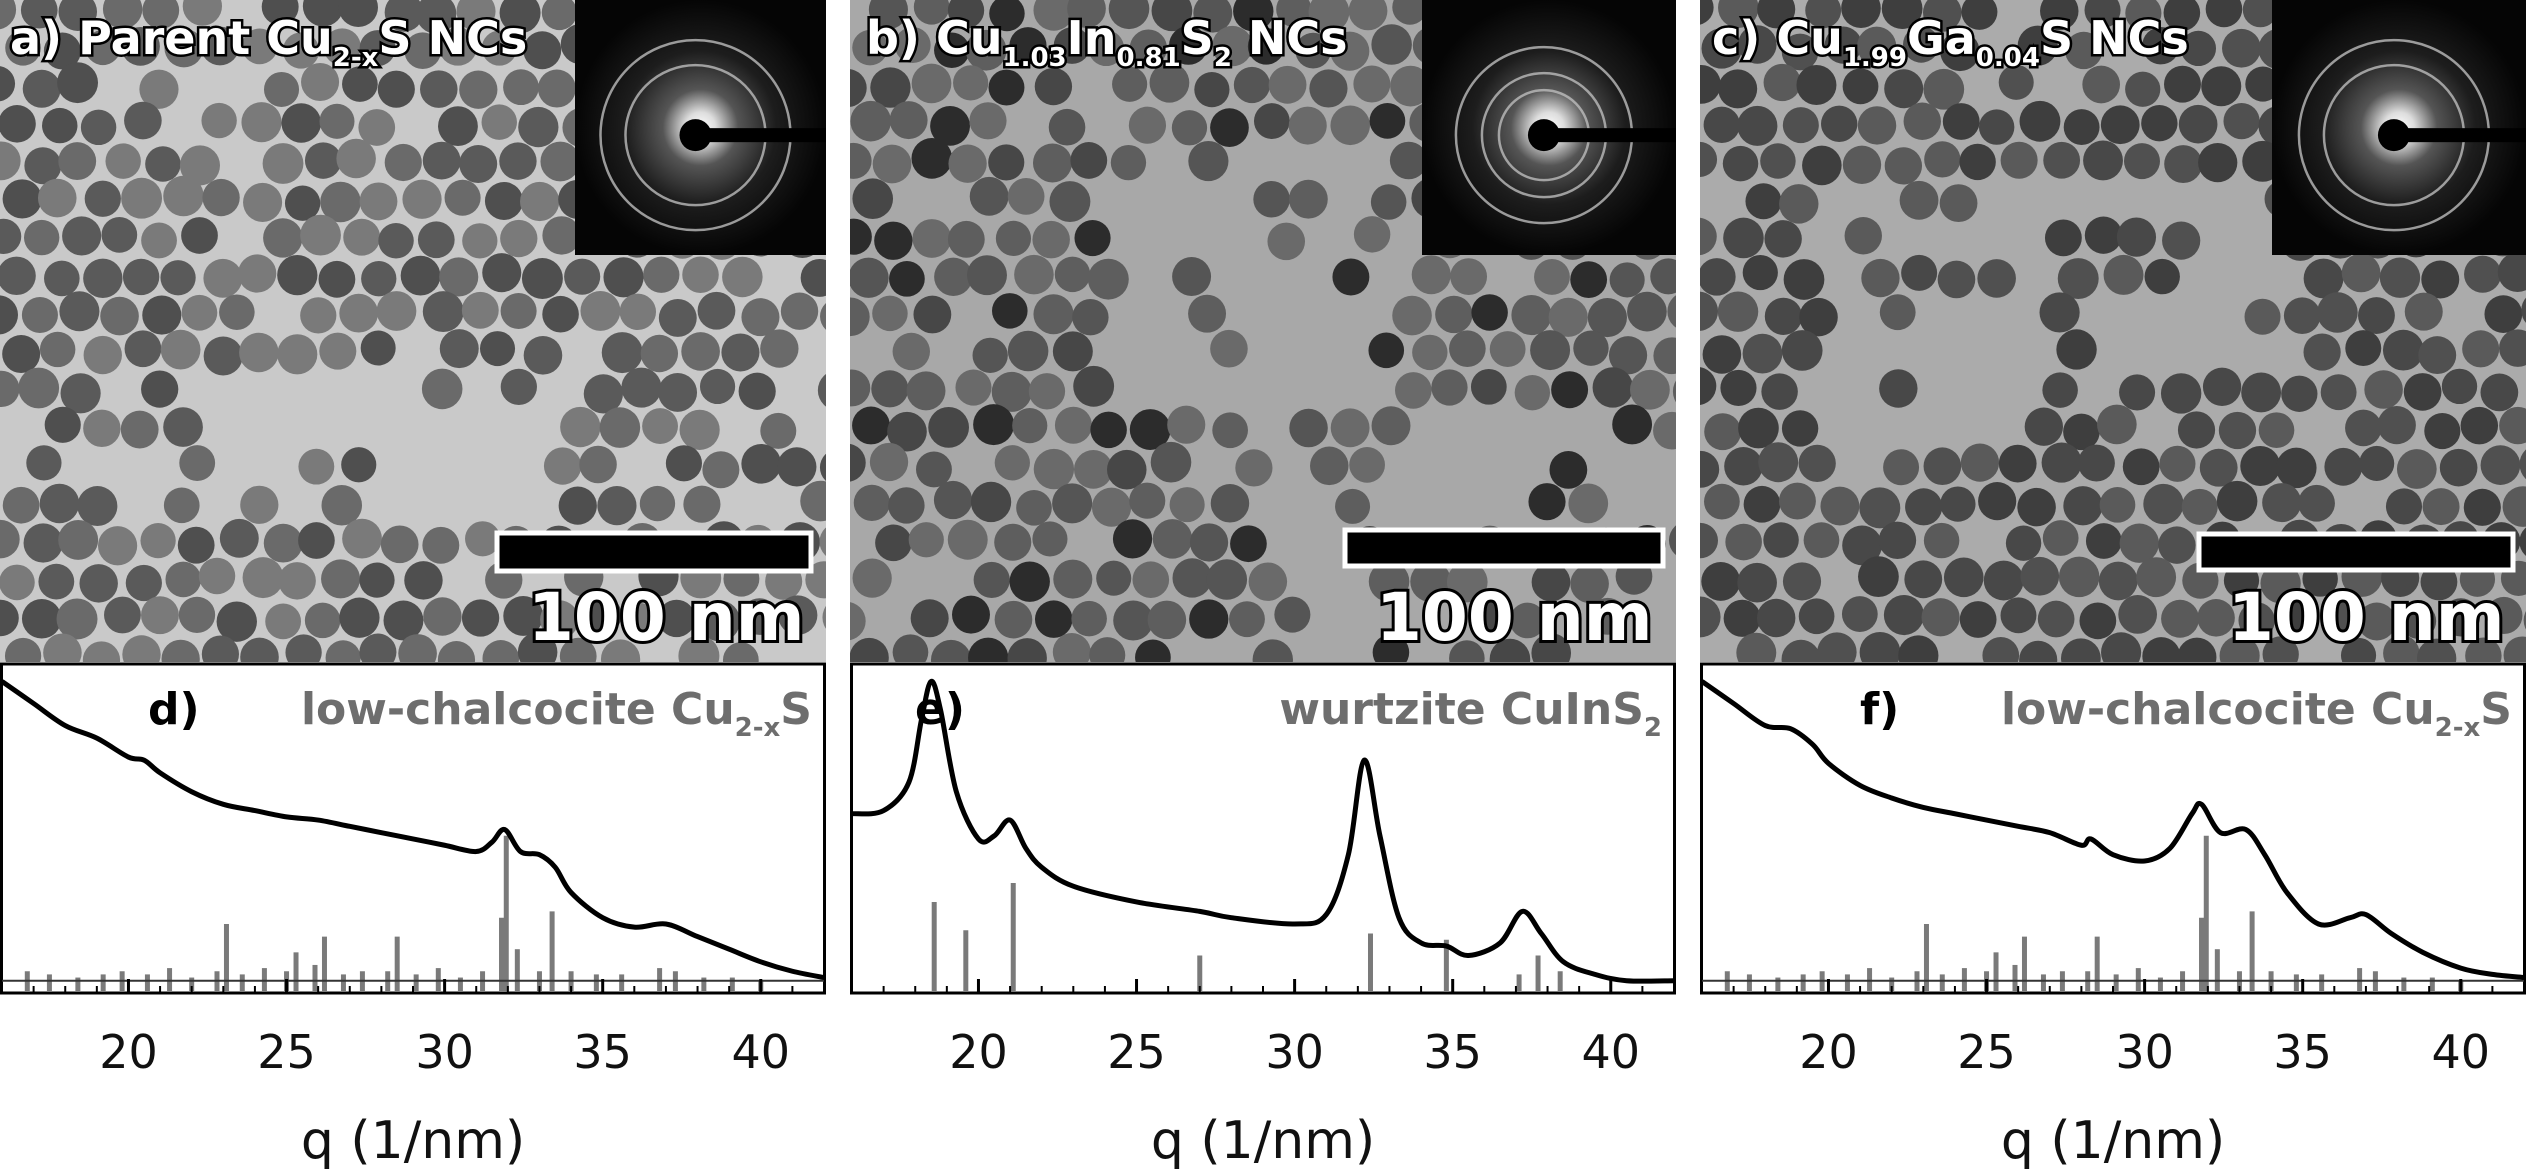  I want to click on diffraction-inset, so click(2399, 127).